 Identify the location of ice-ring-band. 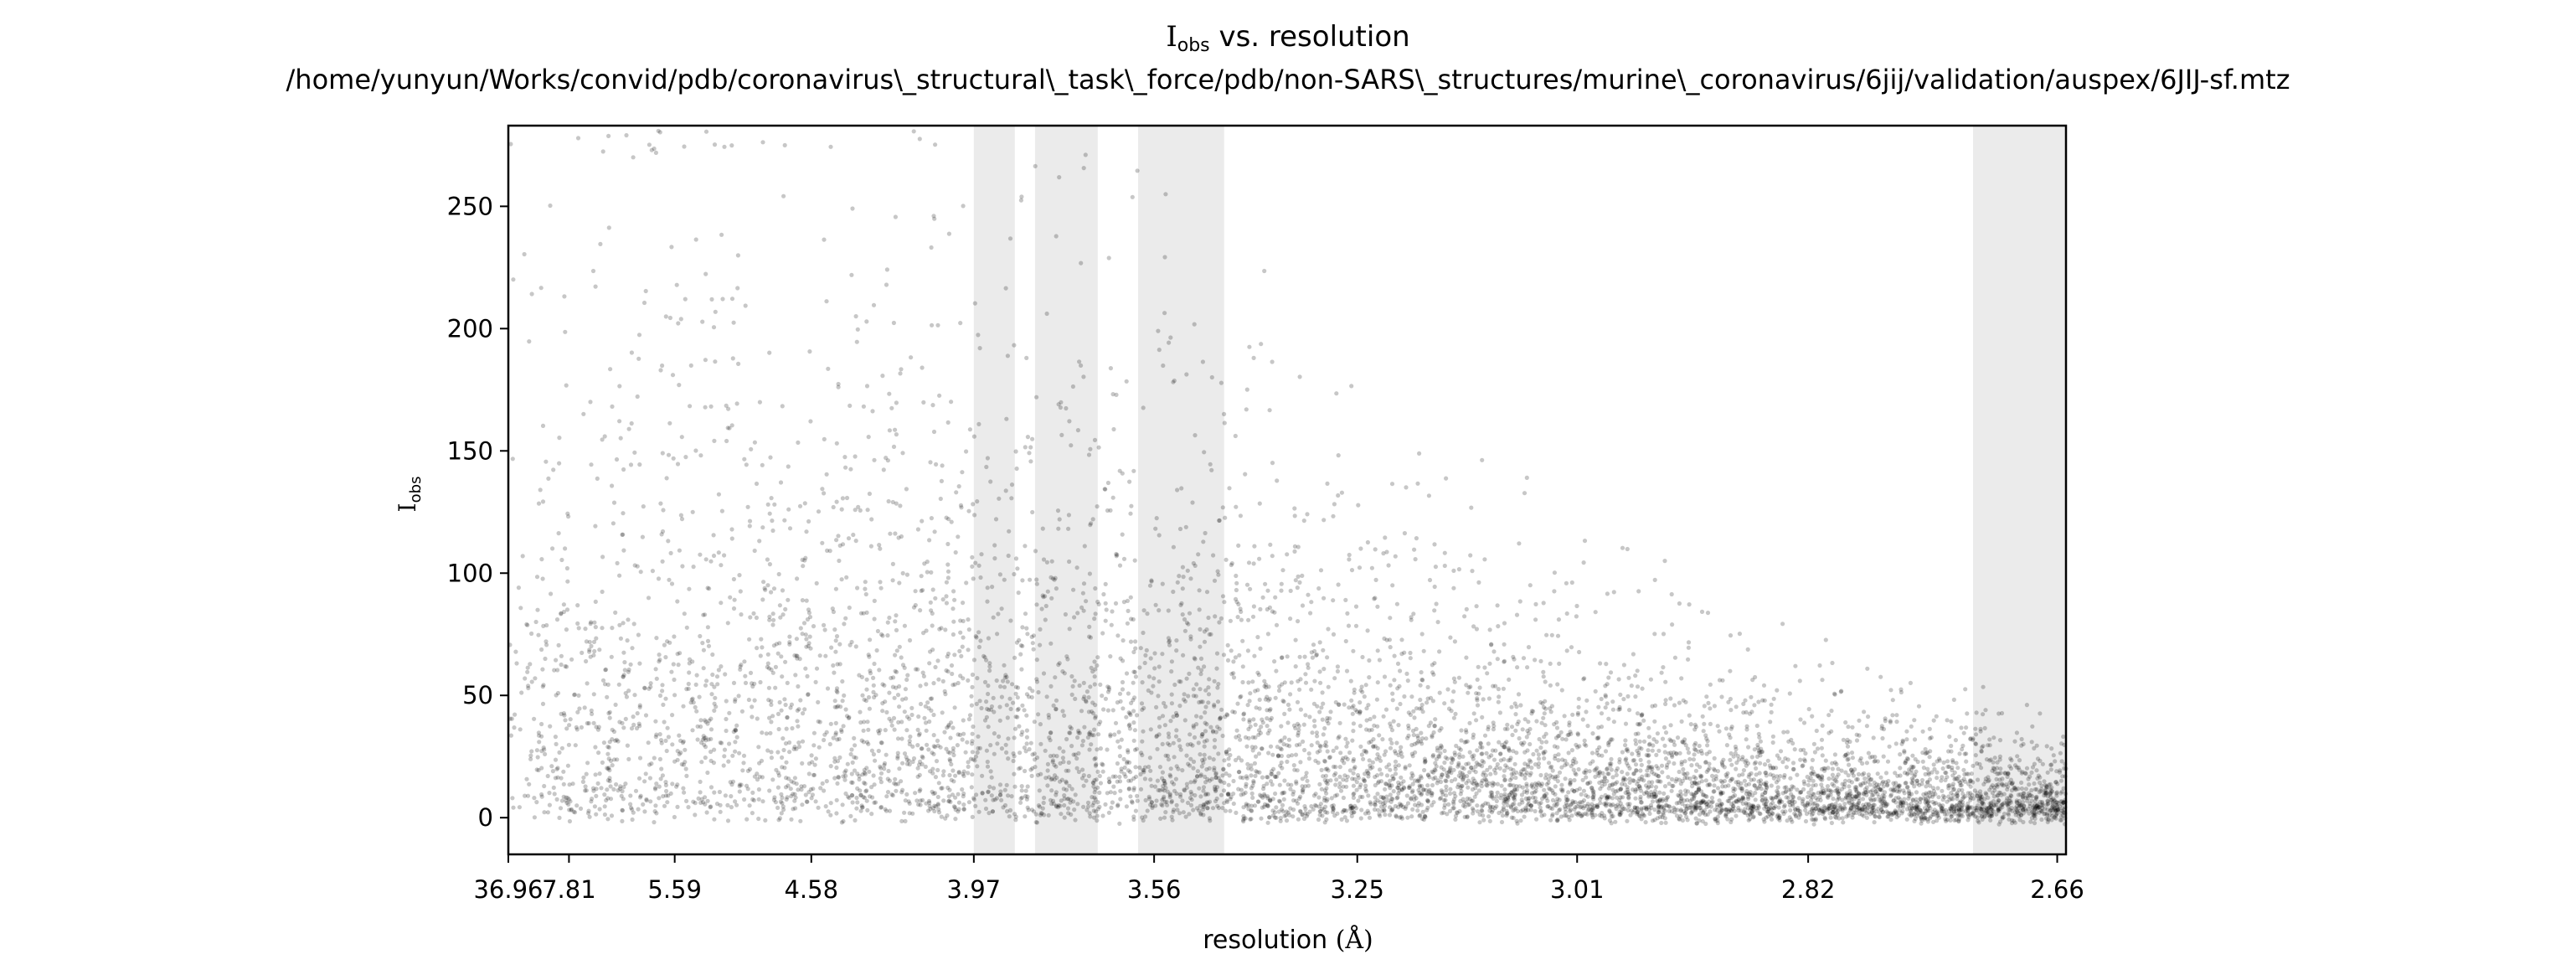
(1180, 490).